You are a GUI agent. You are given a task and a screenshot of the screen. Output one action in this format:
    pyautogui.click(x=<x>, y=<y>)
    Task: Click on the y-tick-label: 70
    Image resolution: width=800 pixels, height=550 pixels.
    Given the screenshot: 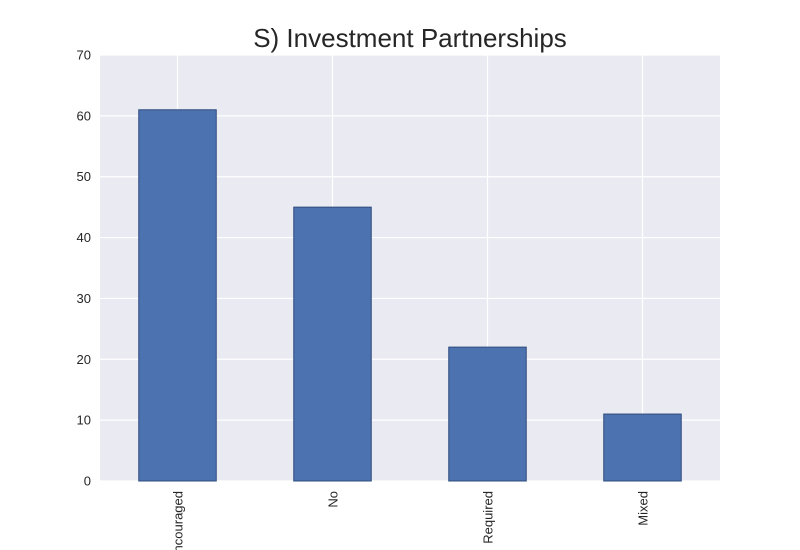 What is the action you would take?
    pyautogui.click(x=84, y=55)
    